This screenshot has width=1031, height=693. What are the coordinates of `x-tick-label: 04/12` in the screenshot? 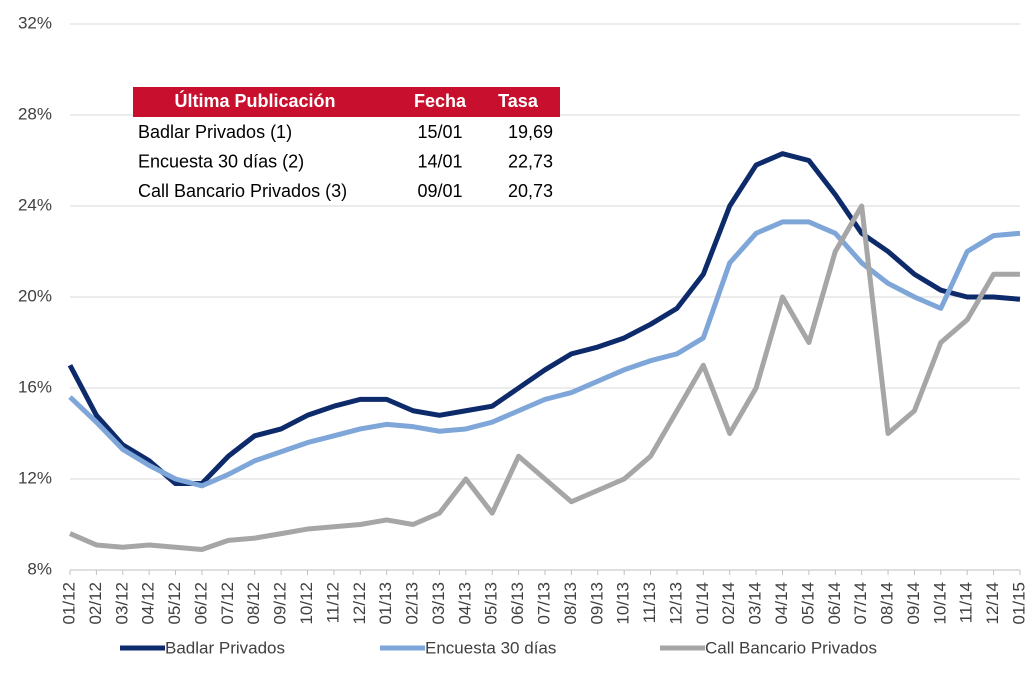 It's located at (148, 603).